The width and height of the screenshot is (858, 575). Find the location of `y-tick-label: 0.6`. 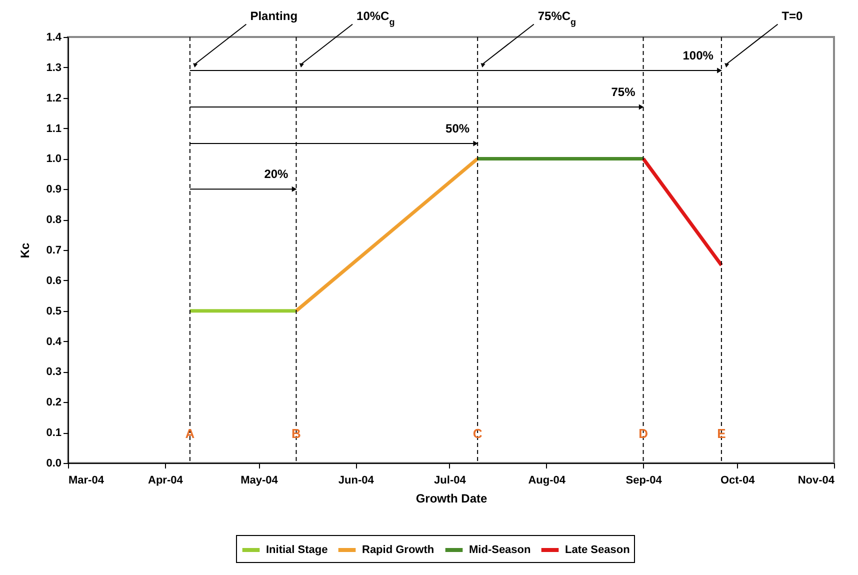

y-tick-label: 0.6 is located at coordinates (54, 280).